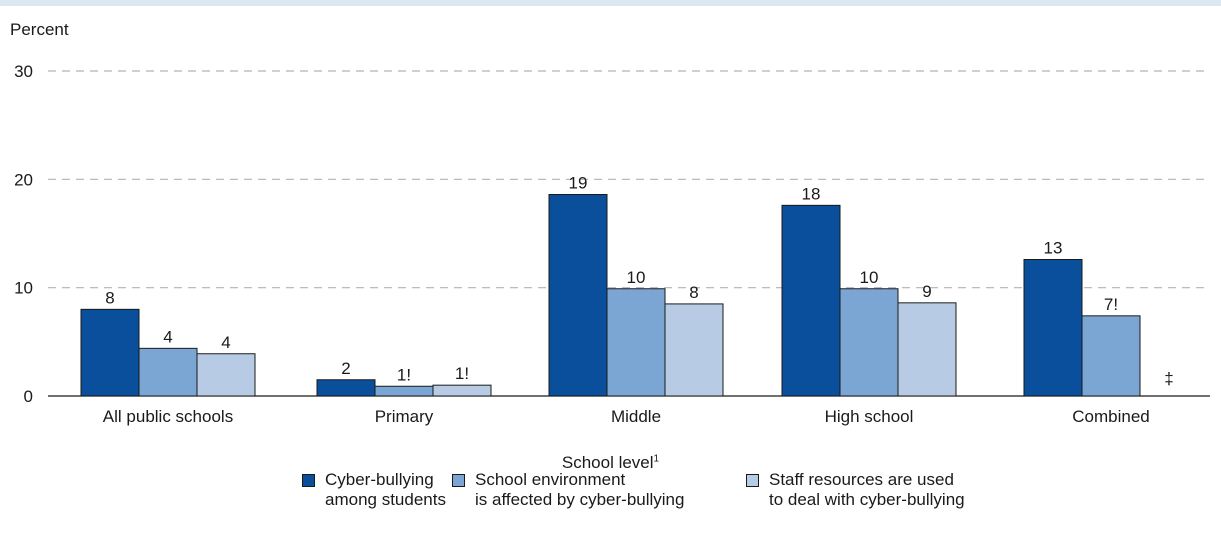  I want to click on data-label: 9, so click(926, 291).